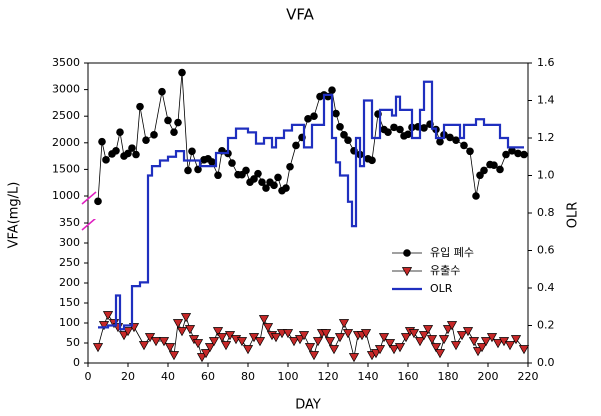 The image size is (601, 416). What do you see at coordinates (66, 115) in the screenshot?
I see `y-tick-label: 2500` at bounding box center [66, 115].